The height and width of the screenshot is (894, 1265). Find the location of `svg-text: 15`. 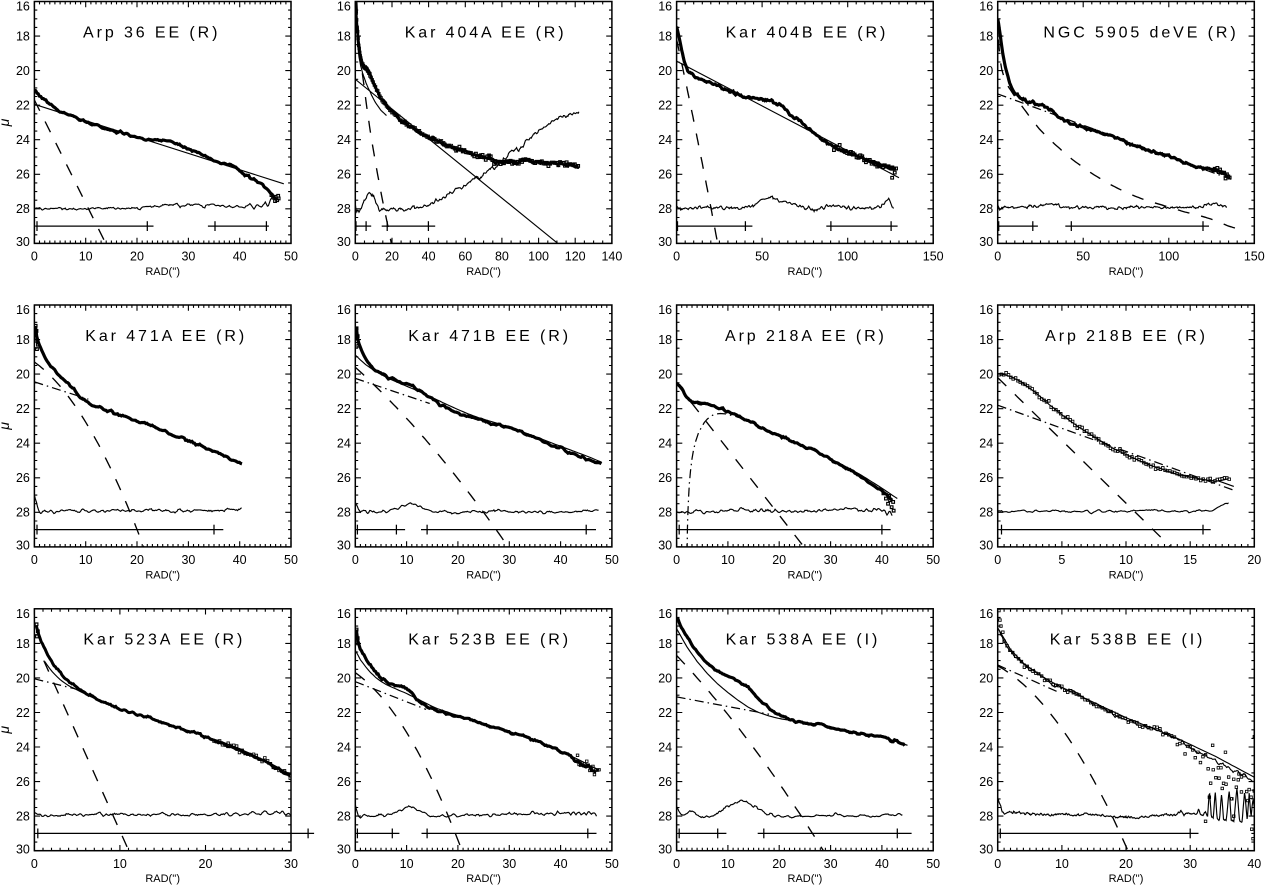

svg-text: 15 is located at coordinates (1190, 560).